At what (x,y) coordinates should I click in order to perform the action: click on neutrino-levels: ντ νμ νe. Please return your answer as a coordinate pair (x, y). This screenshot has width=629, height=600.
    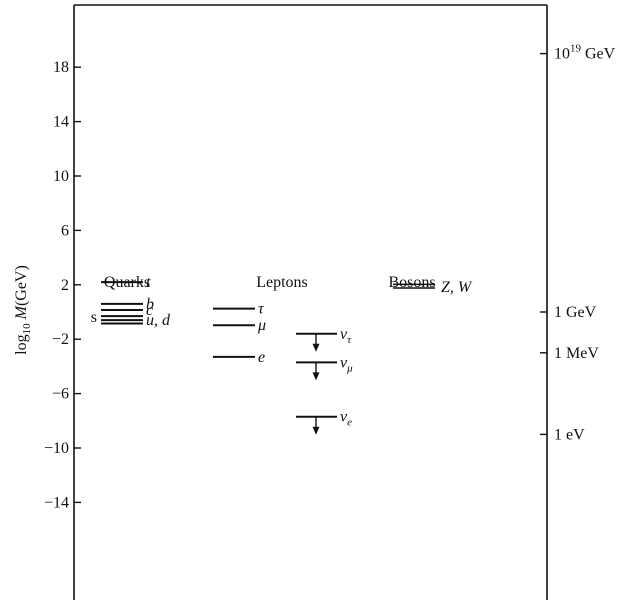
    Looking at the image, I should click on (324, 380).